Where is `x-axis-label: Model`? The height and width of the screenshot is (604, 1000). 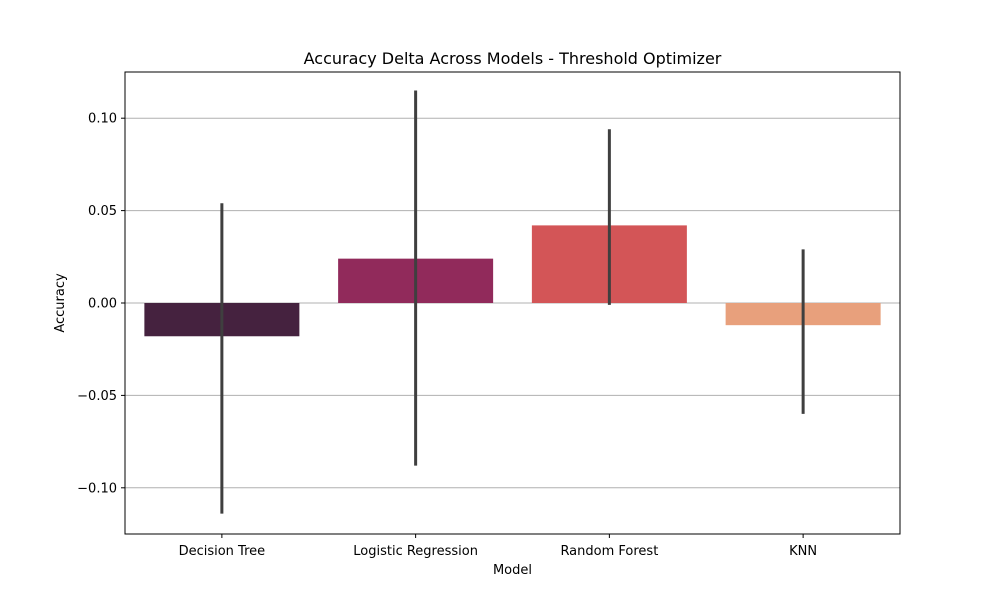
x-axis-label: Model is located at coordinates (512, 570).